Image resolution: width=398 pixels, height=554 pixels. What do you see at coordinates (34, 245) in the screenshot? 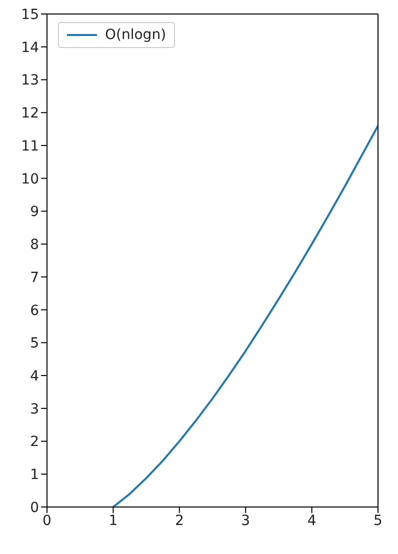
I see `y-tick-label: 8` at bounding box center [34, 245].